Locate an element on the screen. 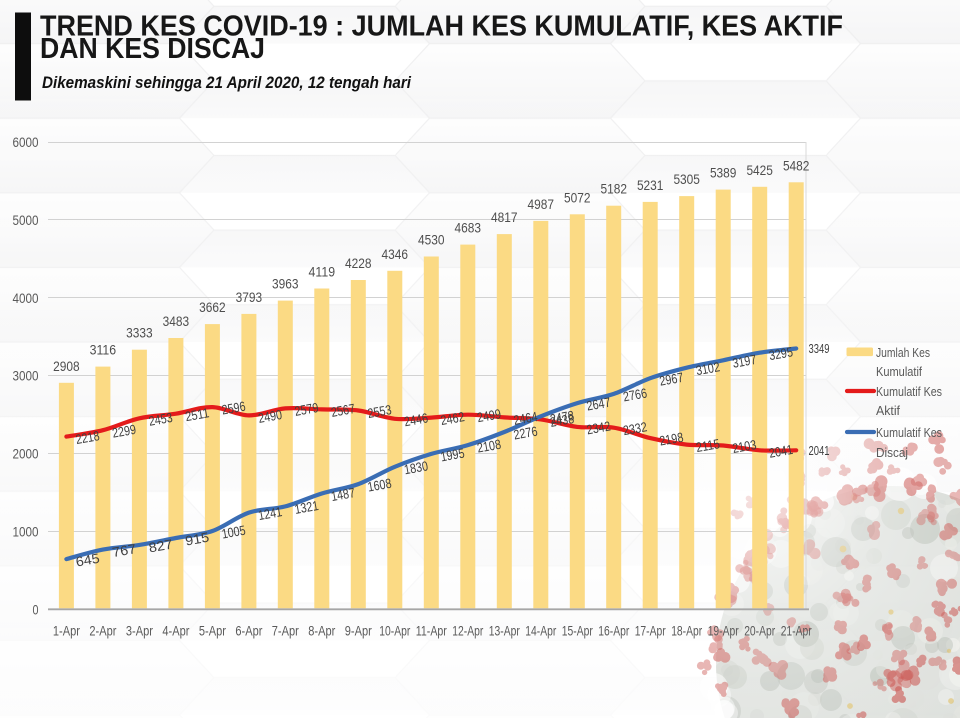 Image resolution: width=960 pixels, height=723 pixels. svg-text: 4530 is located at coordinates (431, 240).